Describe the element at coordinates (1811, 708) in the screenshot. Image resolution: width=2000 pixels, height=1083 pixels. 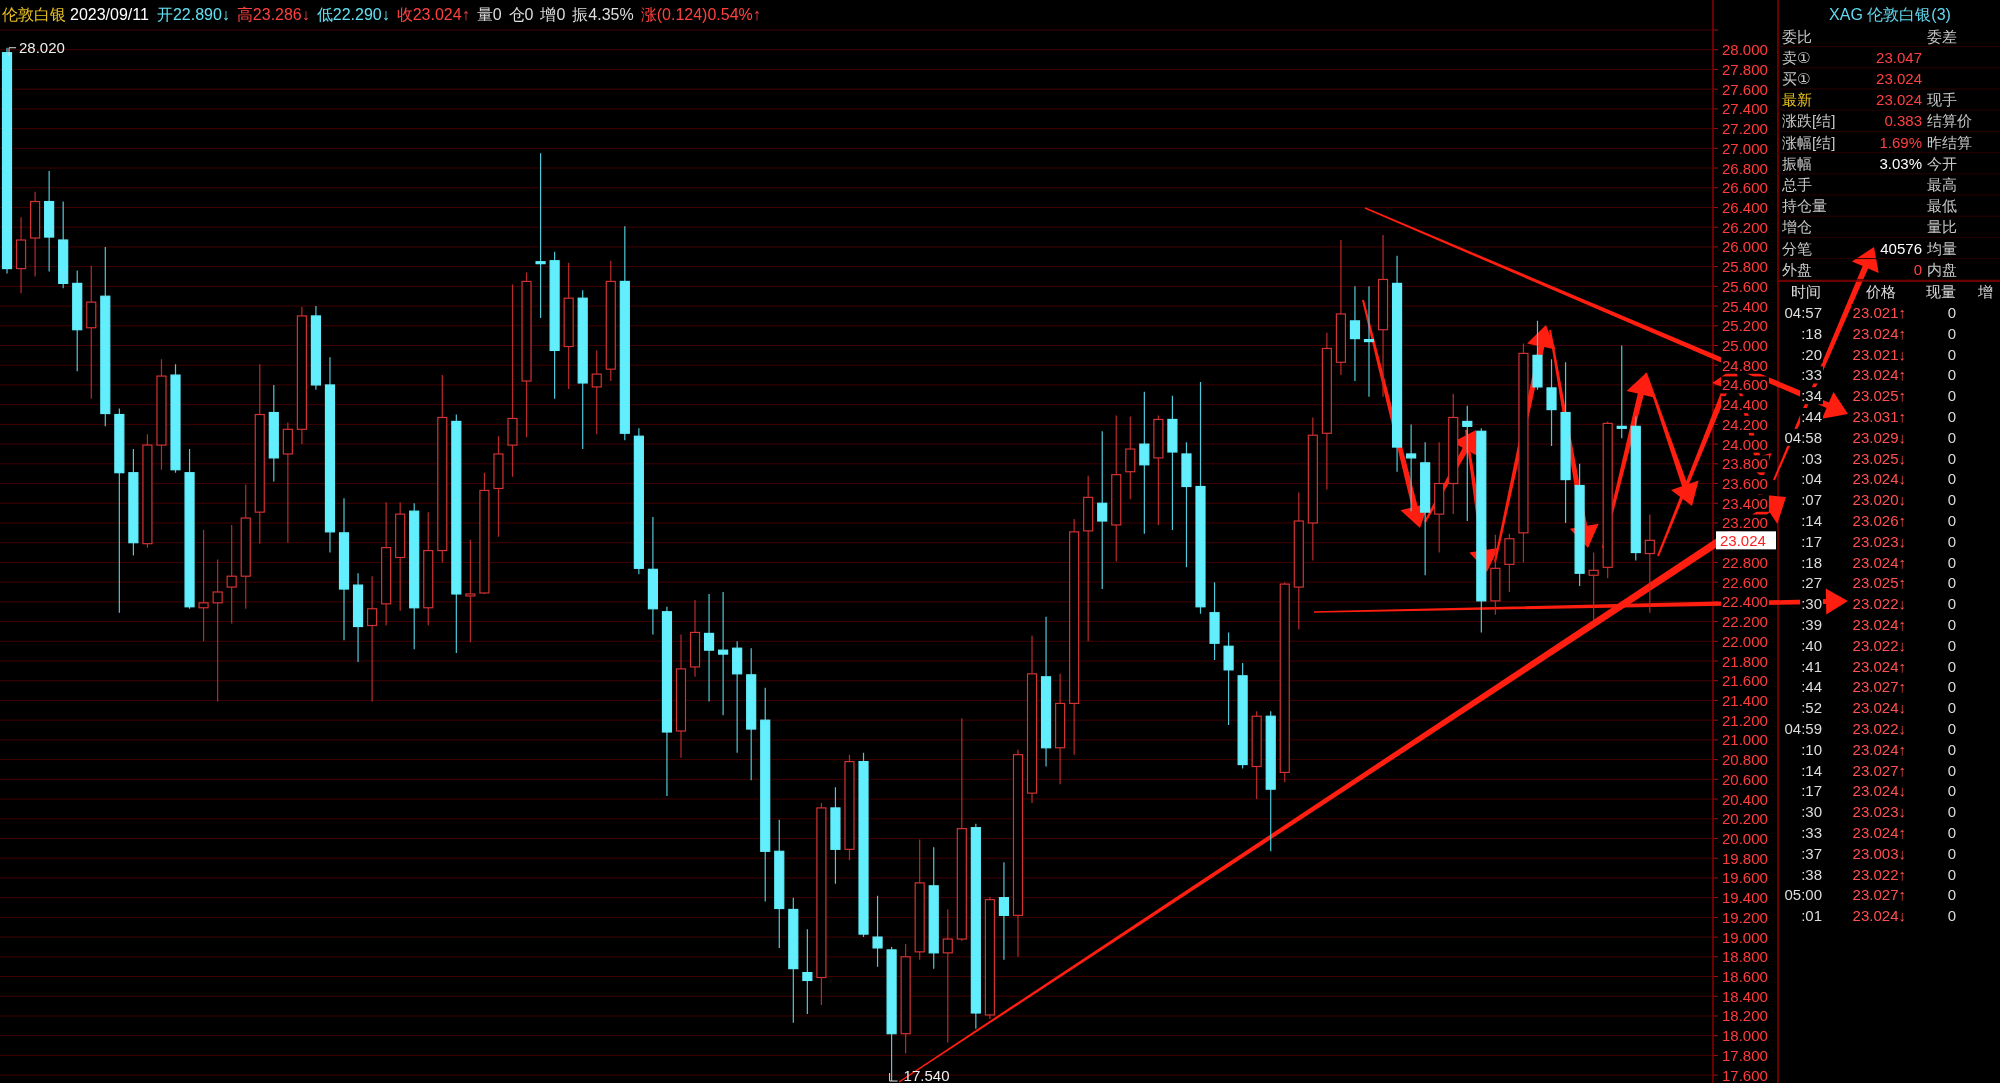
I see `text: :52` at that location.